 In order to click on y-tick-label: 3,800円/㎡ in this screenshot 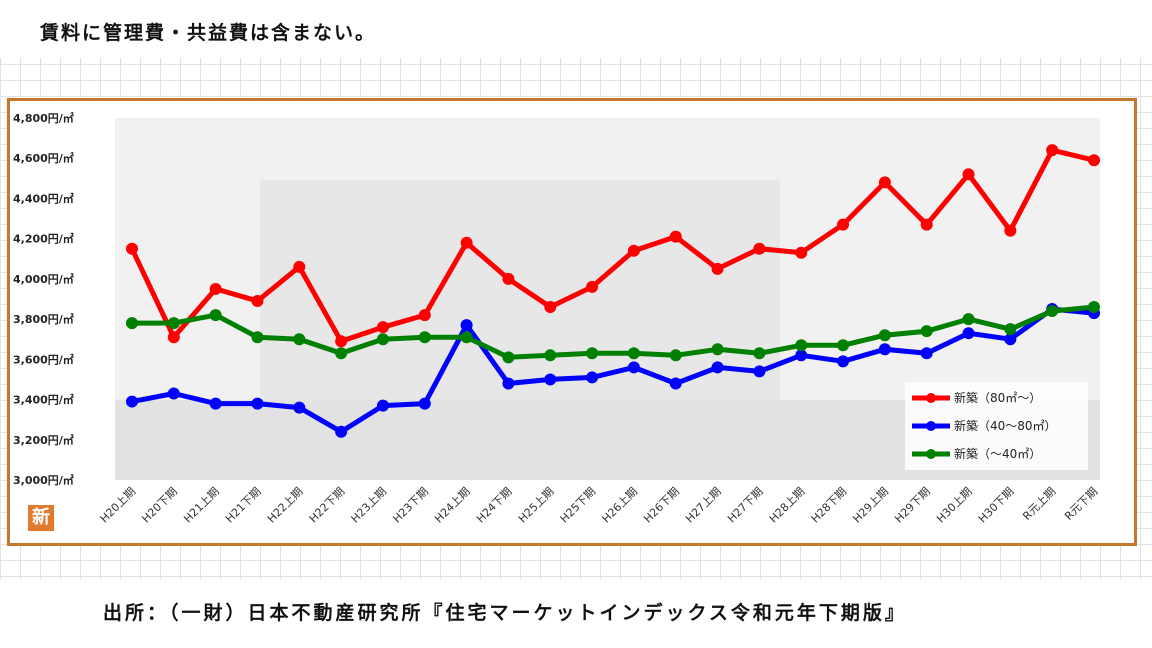, I will do `click(43, 319)`.